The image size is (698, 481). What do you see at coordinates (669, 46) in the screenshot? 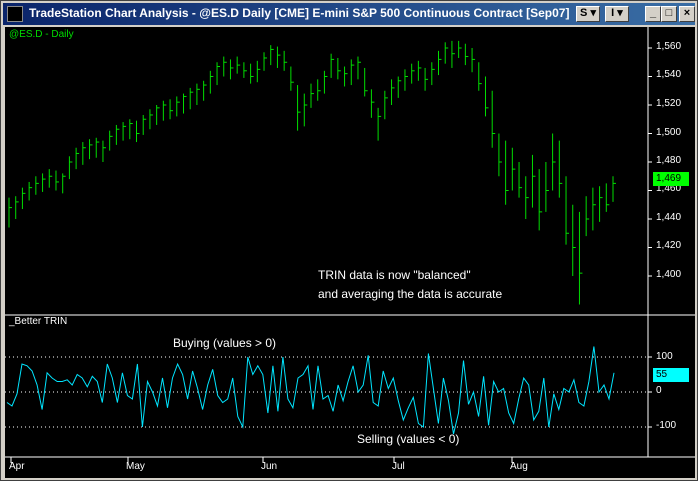
I see `price-tick: 1,560` at bounding box center [669, 46].